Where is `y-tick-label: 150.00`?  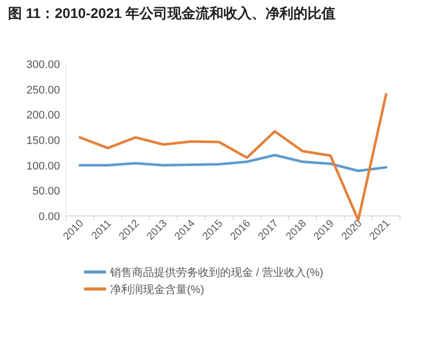
y-tick-label: 150.00 is located at coordinates (43, 140).